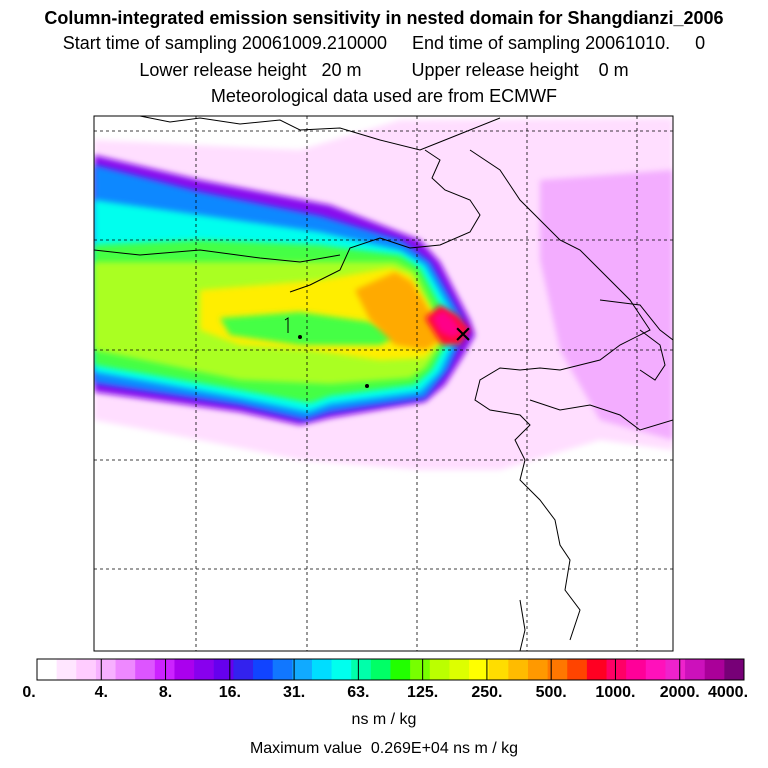  What do you see at coordinates (165, 692) in the screenshot?
I see `colorbar-label: 8.` at bounding box center [165, 692].